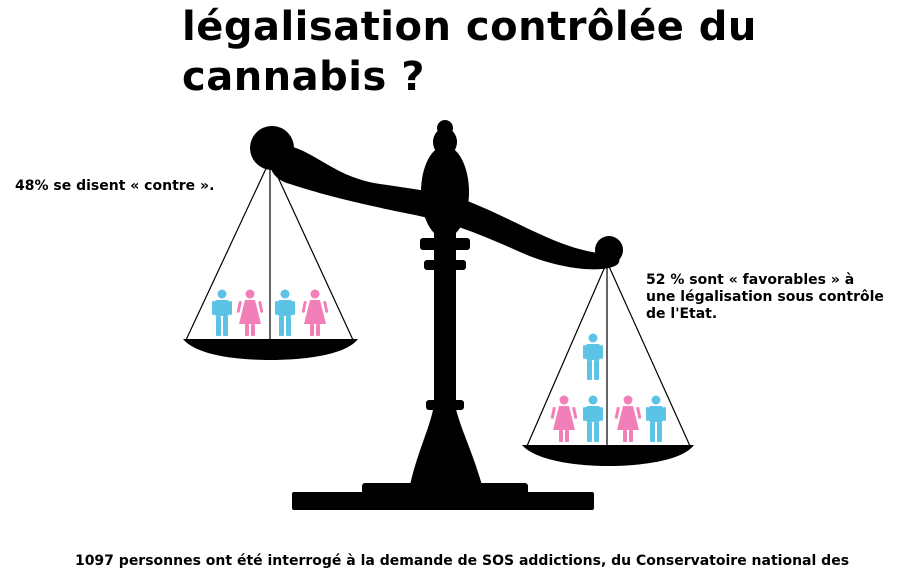 This screenshot has width=924, height=576. I want to click on right-pan-figures, so click(608, 387).